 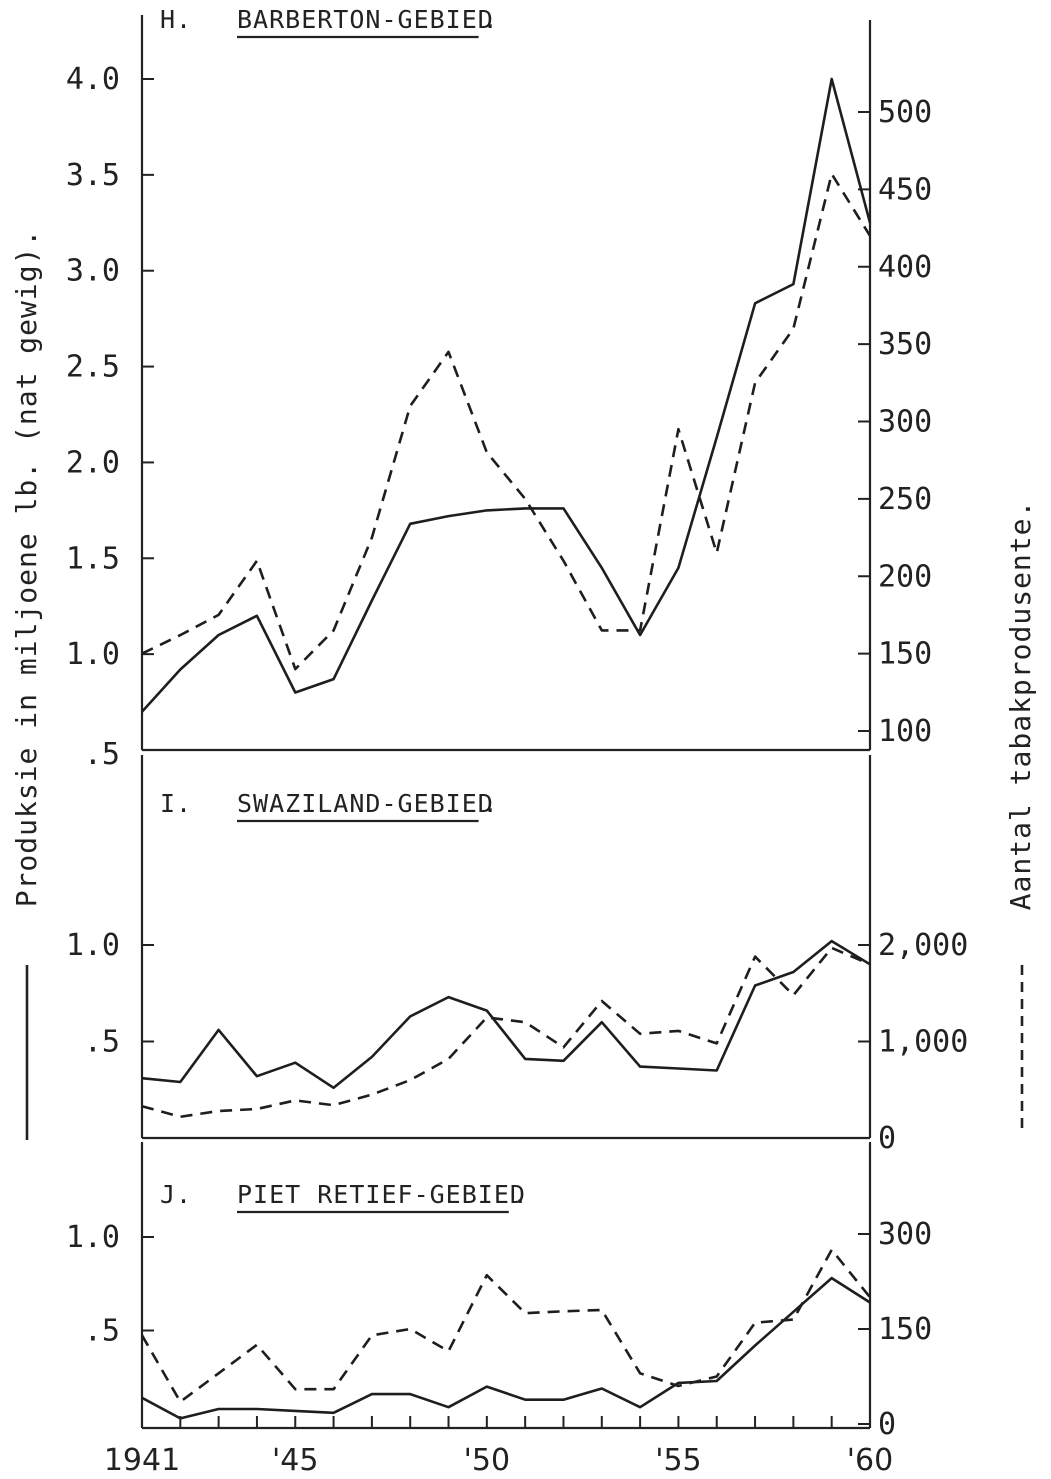 What do you see at coordinates (491, 803) in the screenshot?
I see `panel-i-title-period: .` at bounding box center [491, 803].